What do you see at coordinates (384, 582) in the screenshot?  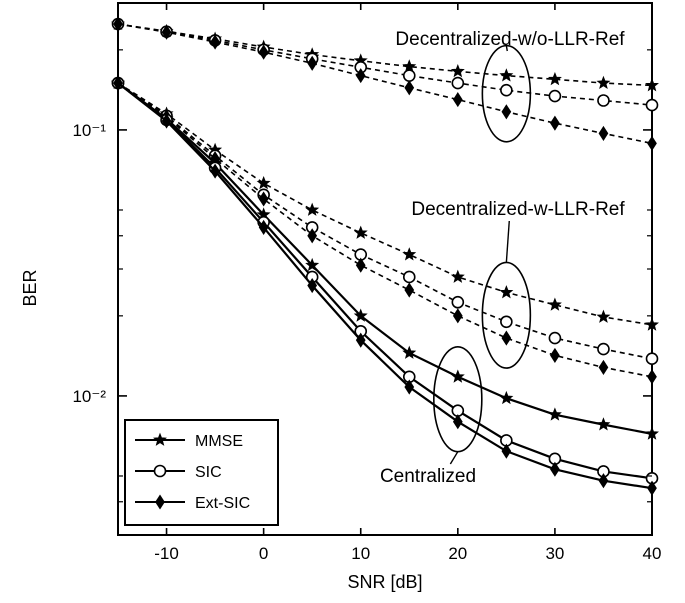 I see `x-axis-title: SNR [dB]` at bounding box center [384, 582].